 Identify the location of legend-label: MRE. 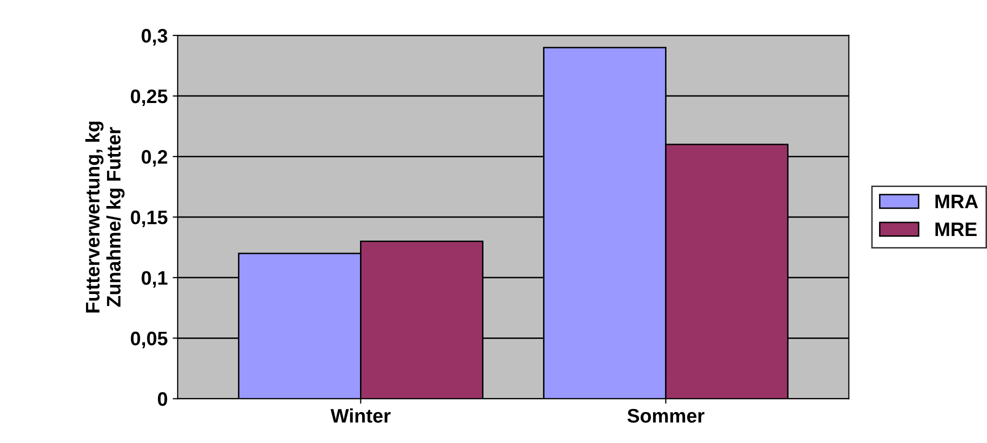
(956, 229).